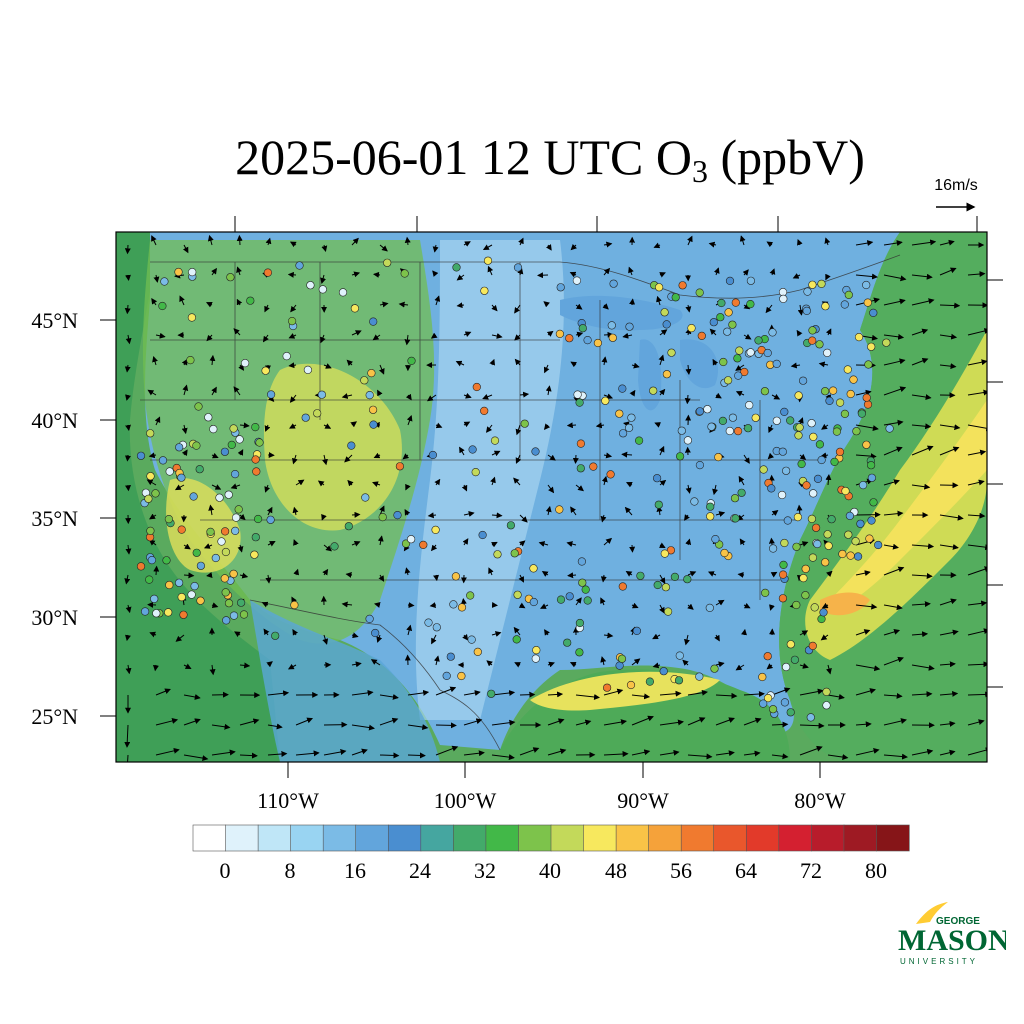 Image resolution: width=1024 pixels, height=1024 pixels. I want to click on lat-label-45: 45°N, so click(54, 320).